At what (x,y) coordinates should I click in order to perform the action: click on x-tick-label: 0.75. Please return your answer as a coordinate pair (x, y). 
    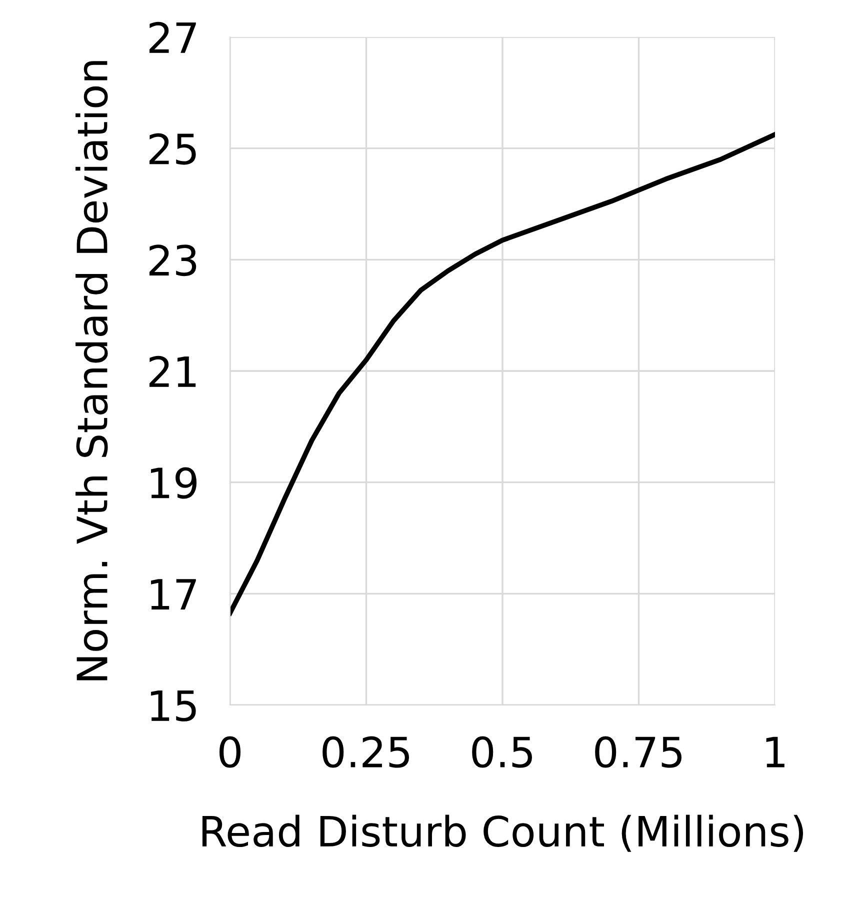
    Looking at the image, I should click on (638, 752).